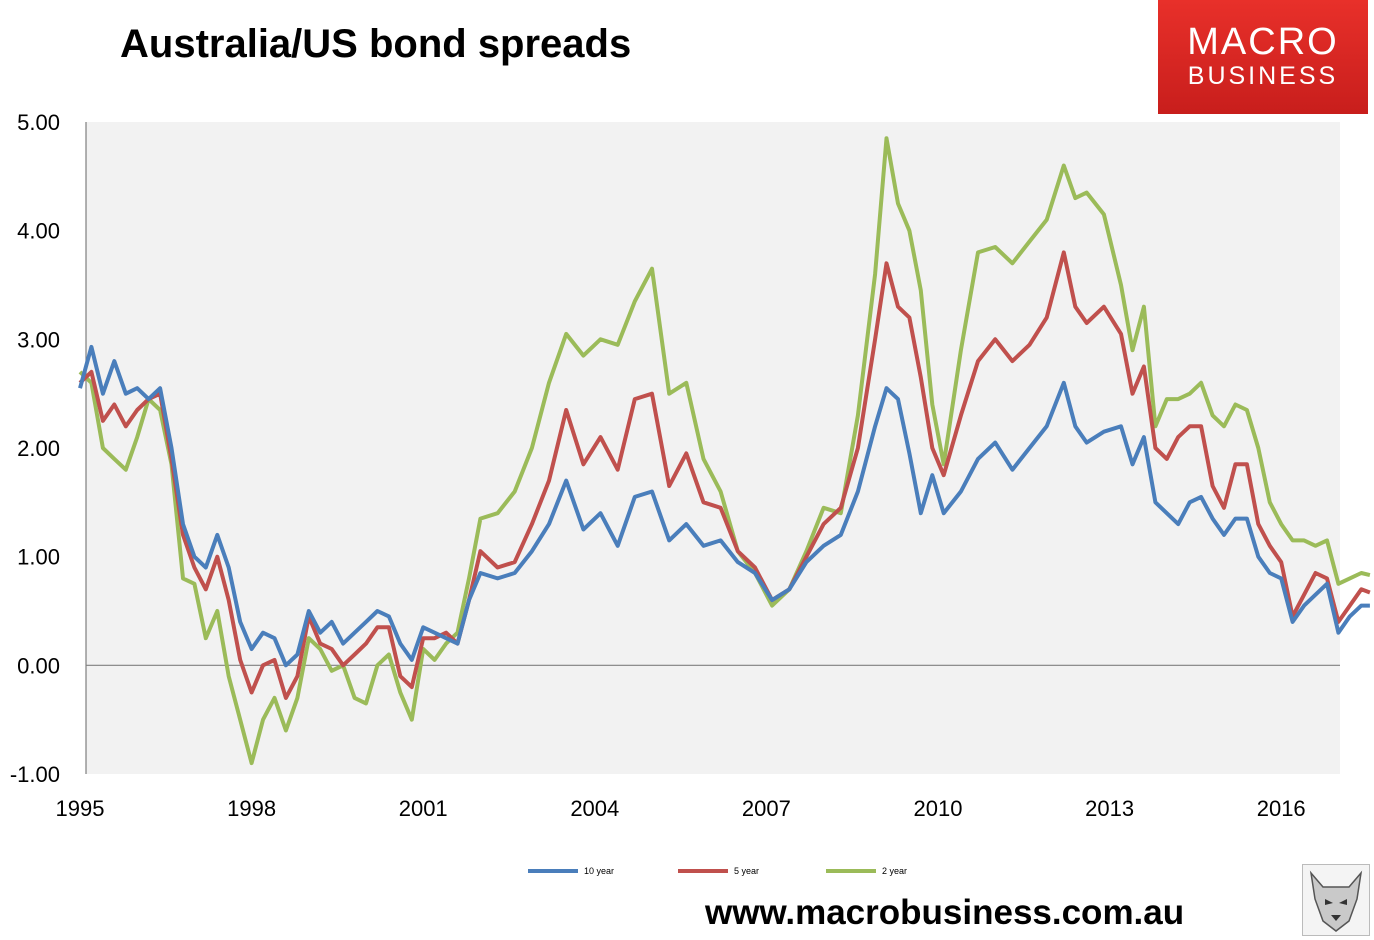 The height and width of the screenshot is (940, 1374). Describe the element at coordinates (376, 44) in the screenshot. I see `chart-title: Australia/US bond spreads` at that location.